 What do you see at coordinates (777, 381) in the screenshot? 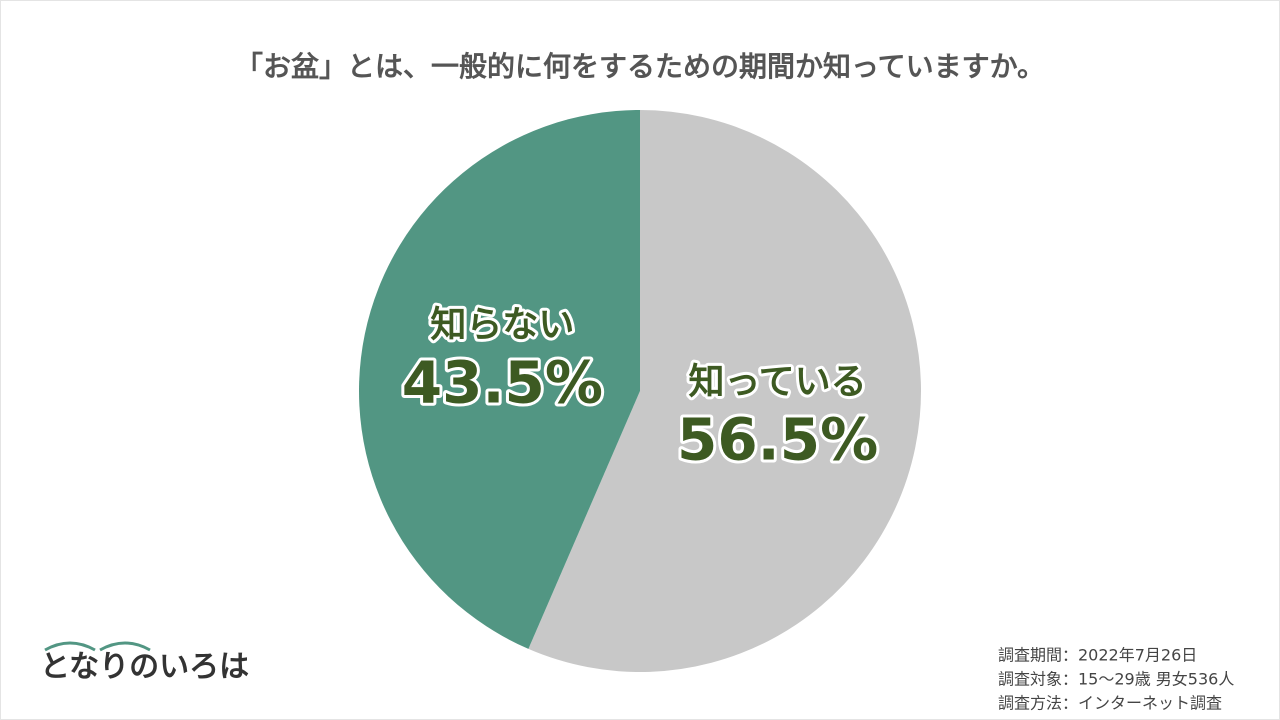
I see `slice-category: 知っている` at bounding box center [777, 381].